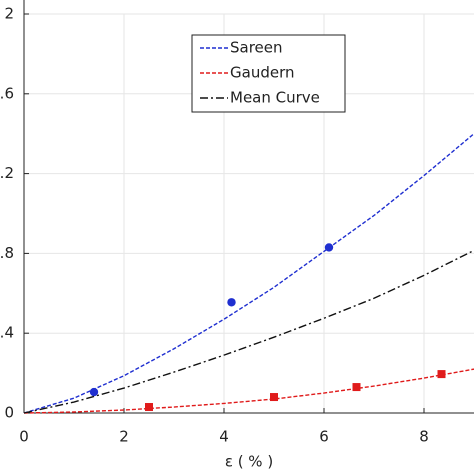  Describe the element at coordinates (9, 413) in the screenshot. I see `y-tick-label: 0` at that location.